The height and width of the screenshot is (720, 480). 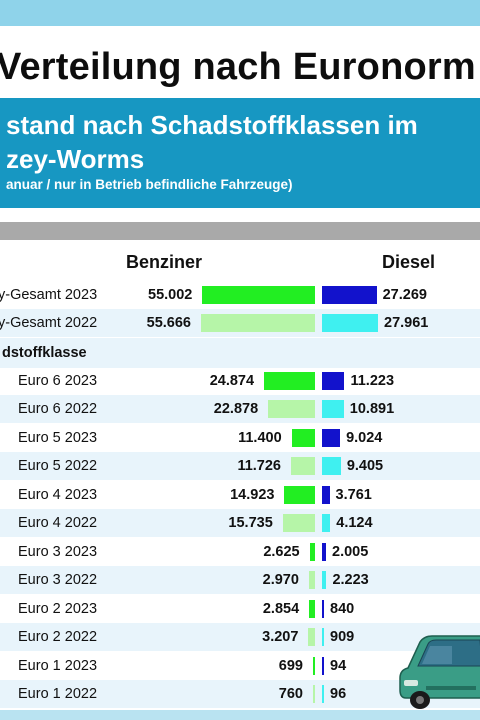 What do you see at coordinates (439, 672) in the screenshot?
I see `car-icon` at bounding box center [439, 672].